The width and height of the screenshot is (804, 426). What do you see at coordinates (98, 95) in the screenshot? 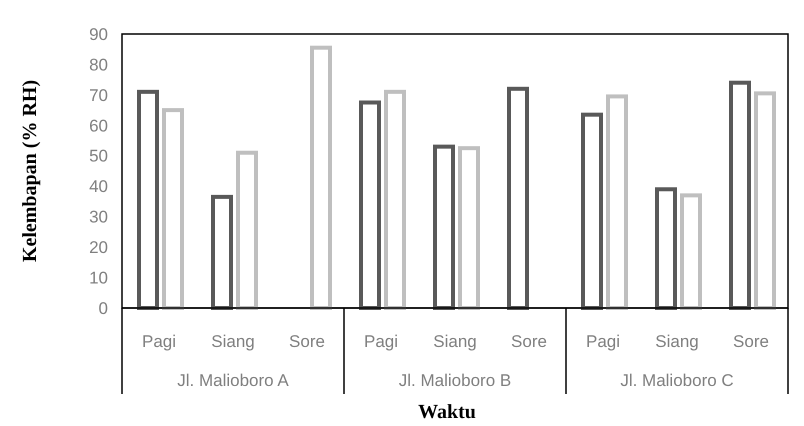
I see `y-tick-label: 70` at bounding box center [98, 95].